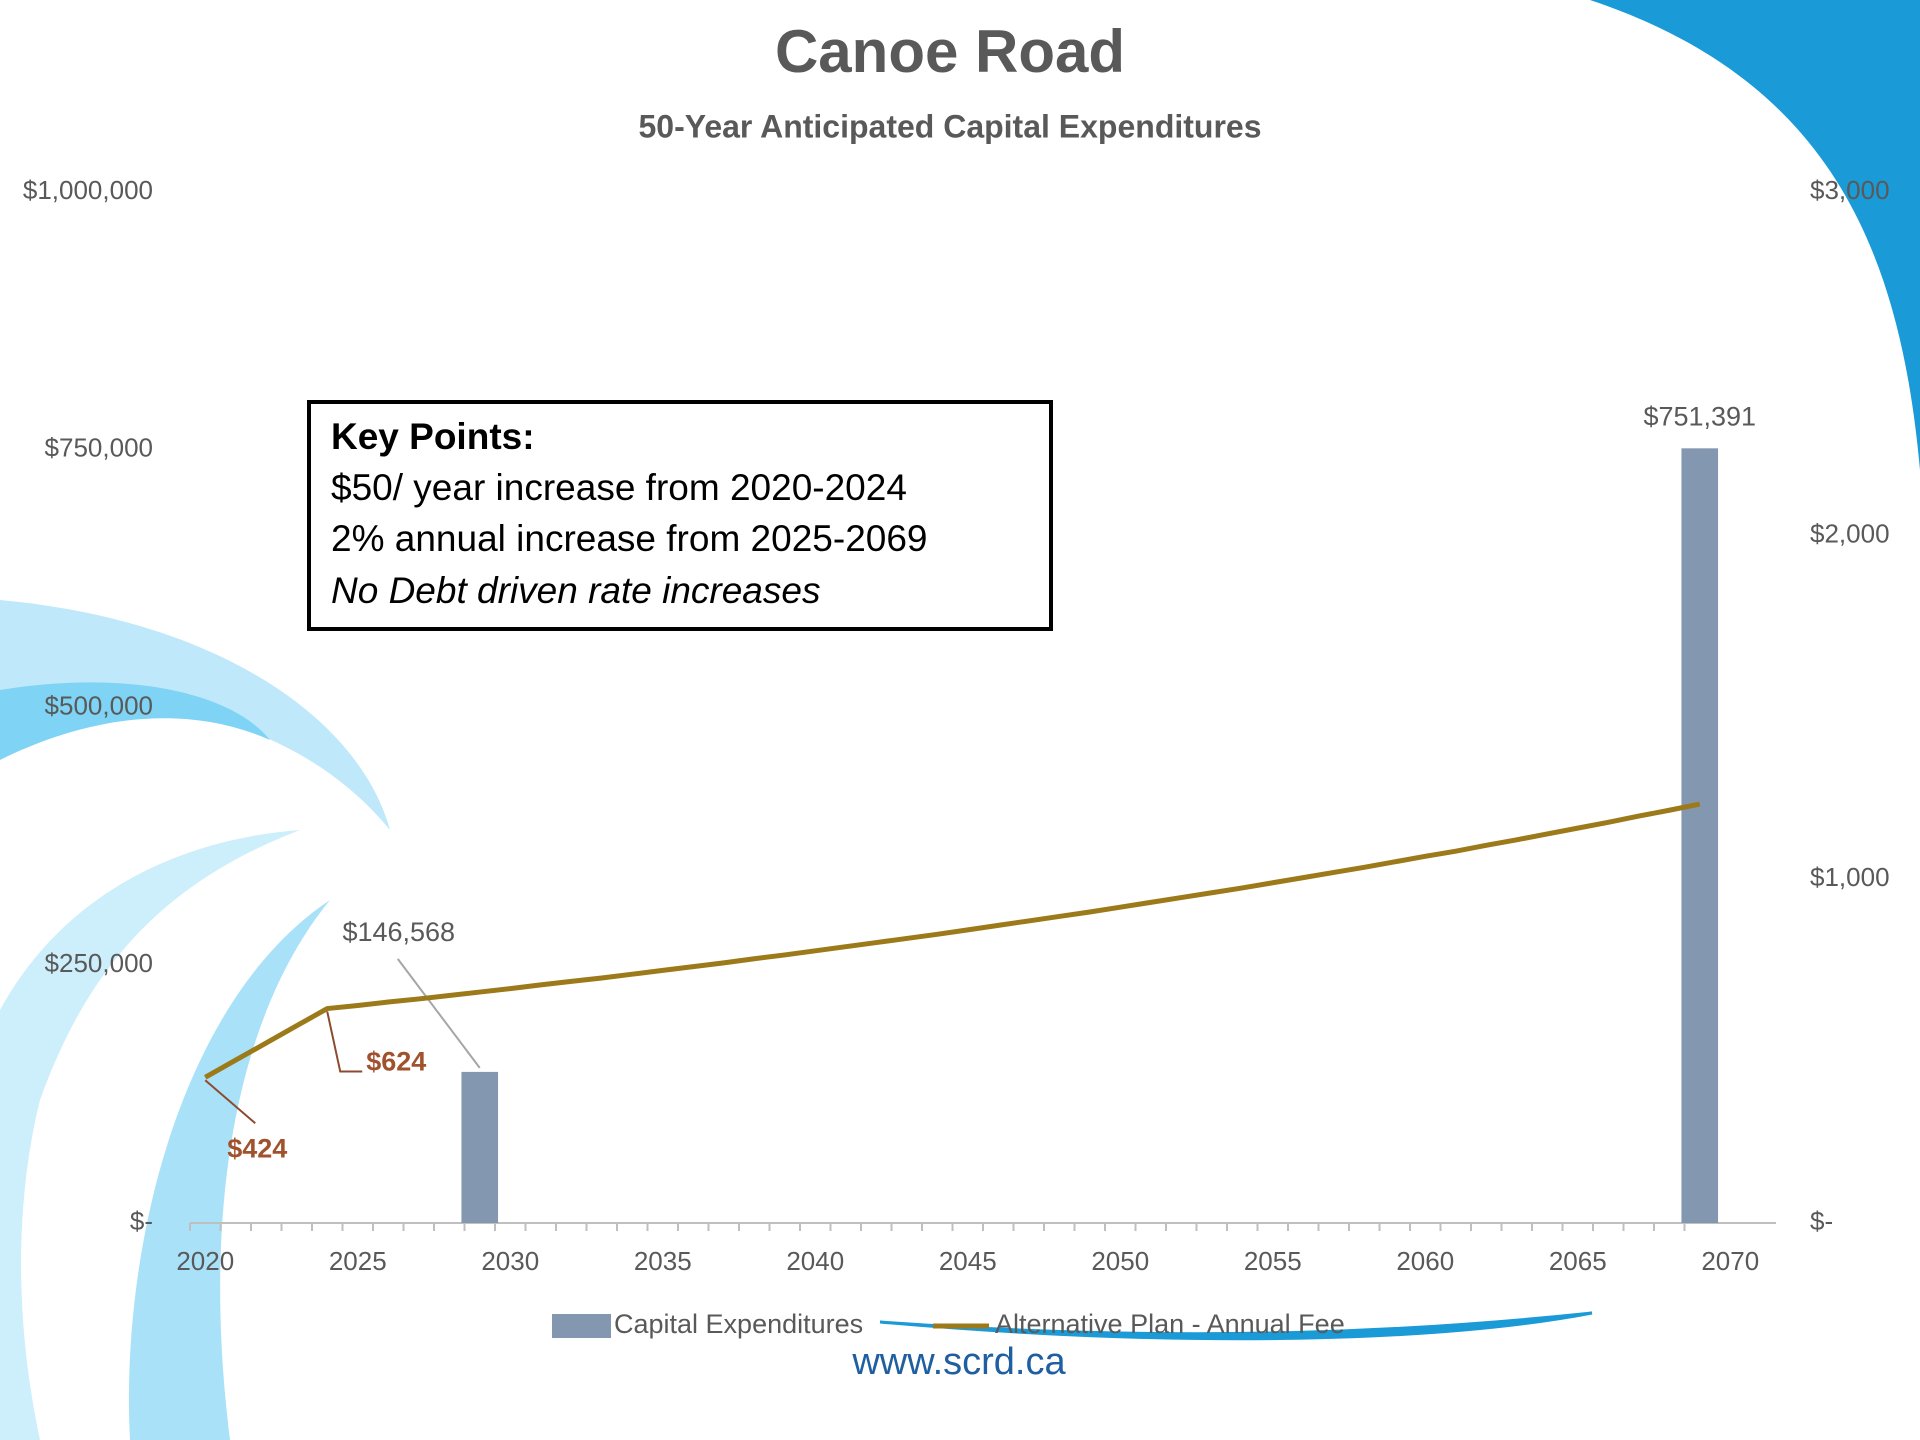 The width and height of the screenshot is (1920, 1440). Describe the element at coordinates (950, 126) in the screenshot. I see `chart-subtitle: 50-Year Anticipated Capital Expenditures` at that location.